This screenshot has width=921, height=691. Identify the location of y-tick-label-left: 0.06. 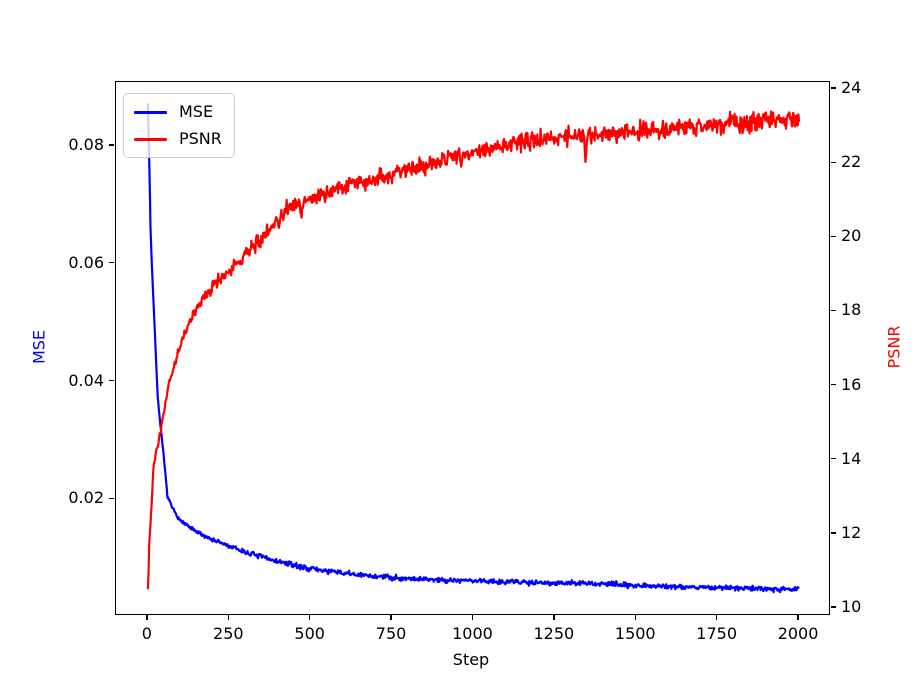
(86, 262).